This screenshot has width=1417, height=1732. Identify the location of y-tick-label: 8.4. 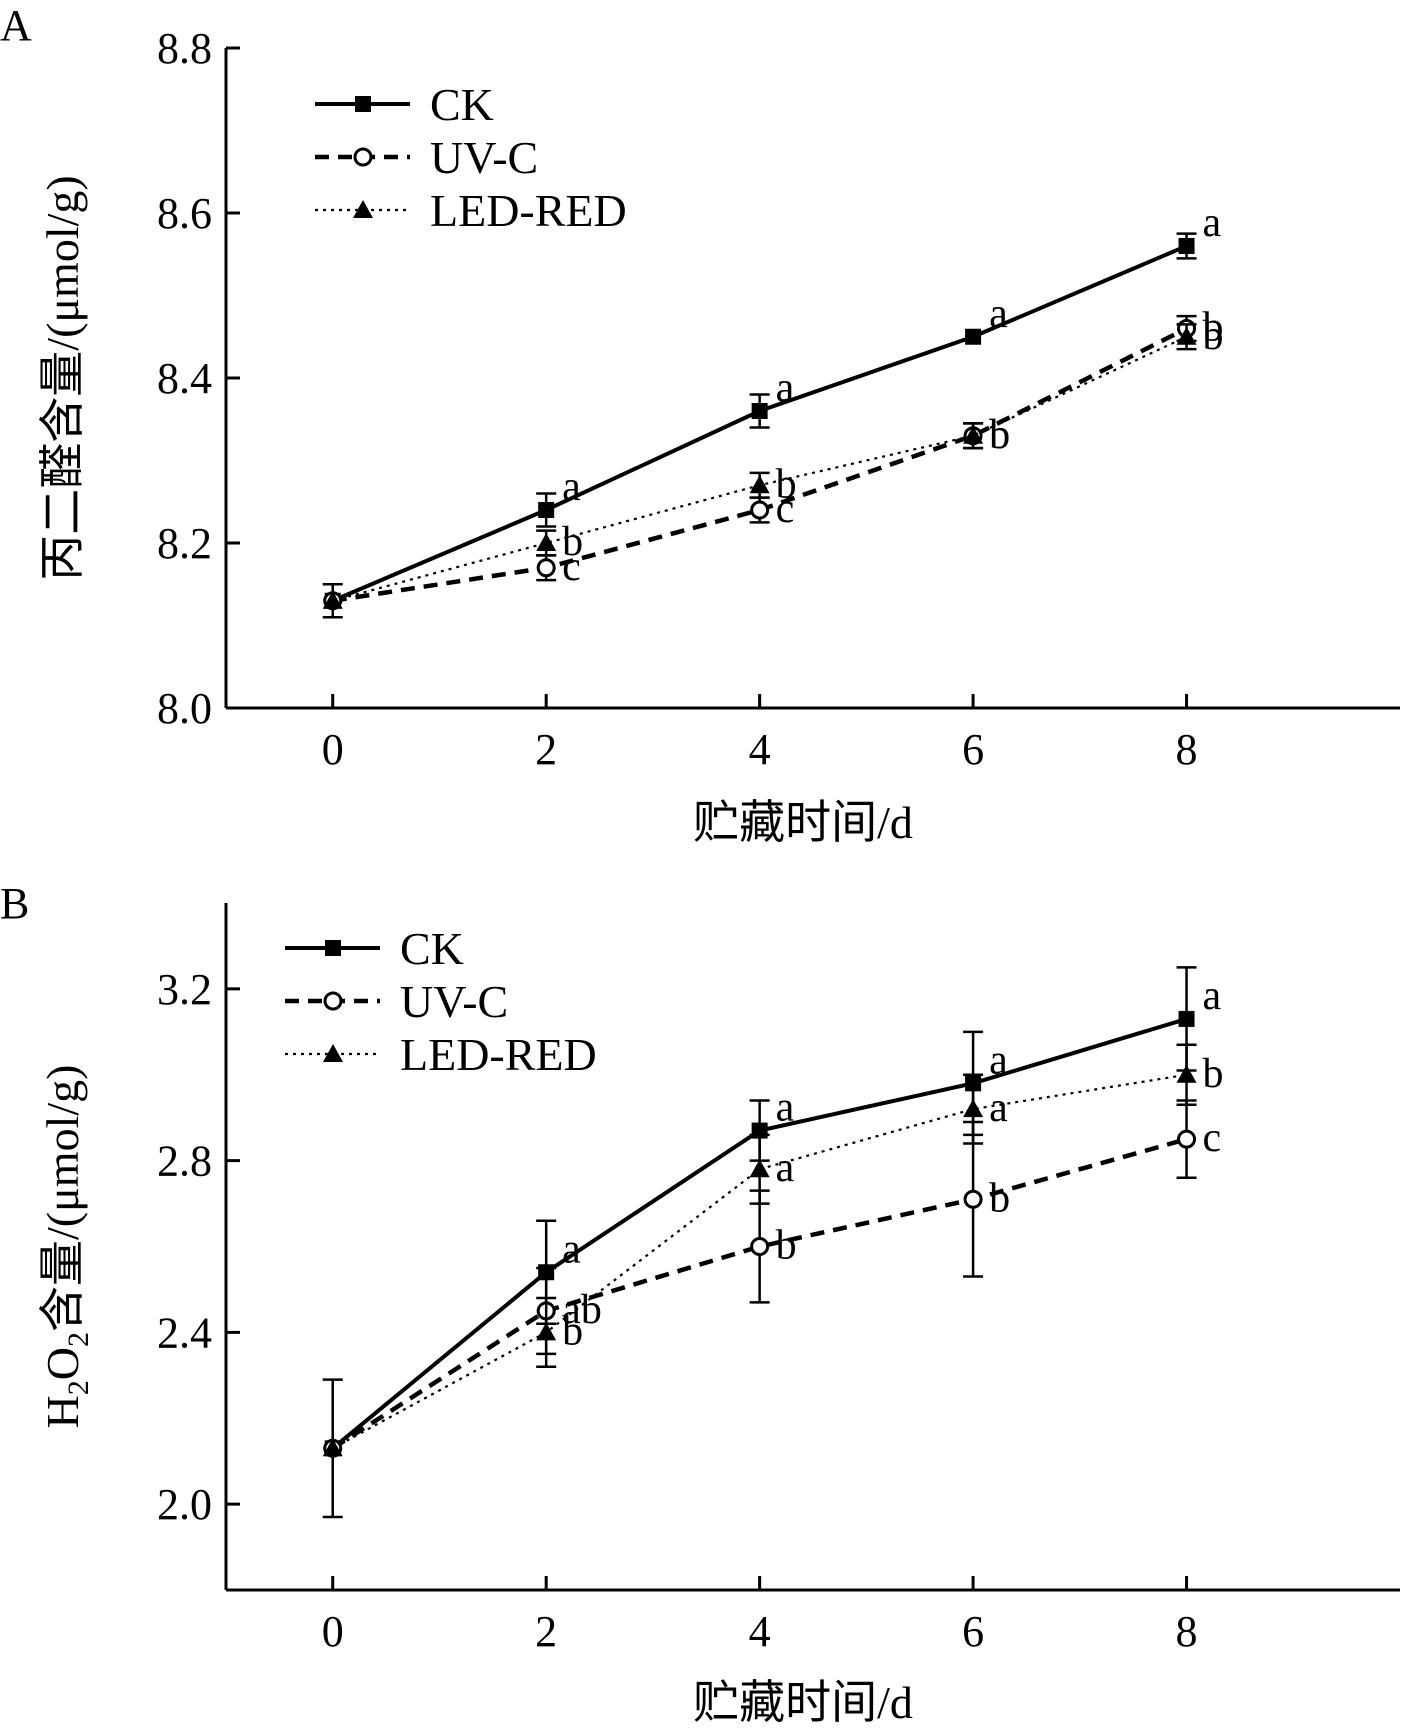
(184, 378).